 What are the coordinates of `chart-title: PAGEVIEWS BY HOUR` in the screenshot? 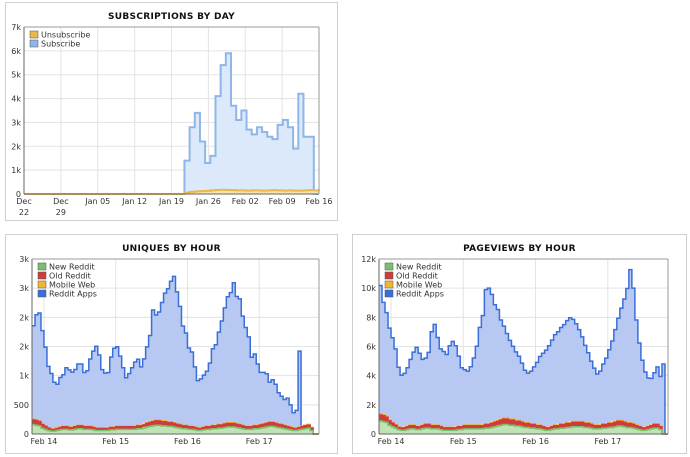 It's located at (519, 249).